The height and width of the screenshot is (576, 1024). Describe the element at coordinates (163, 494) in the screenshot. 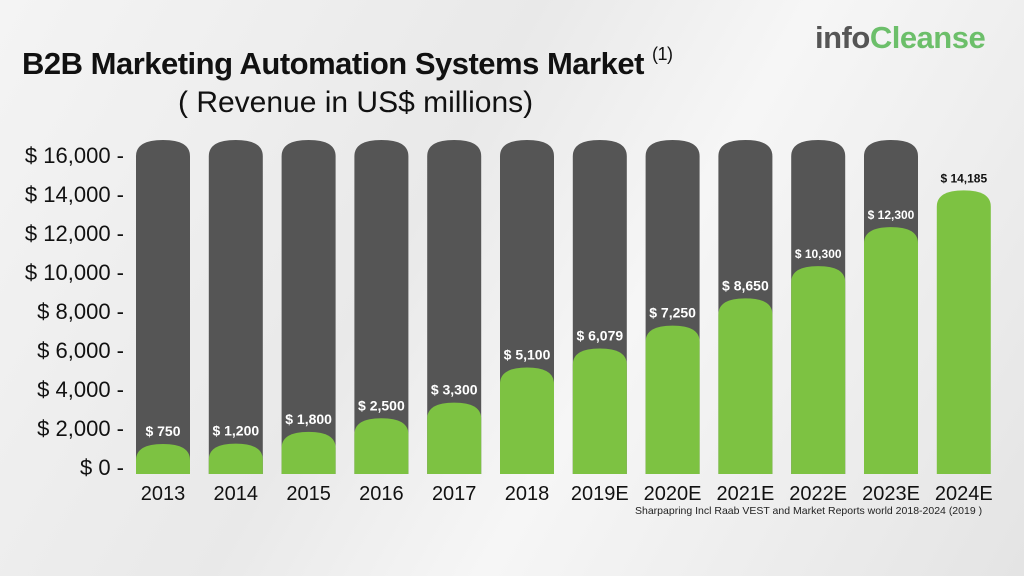

I see `x-tick-label: 2013` at that location.